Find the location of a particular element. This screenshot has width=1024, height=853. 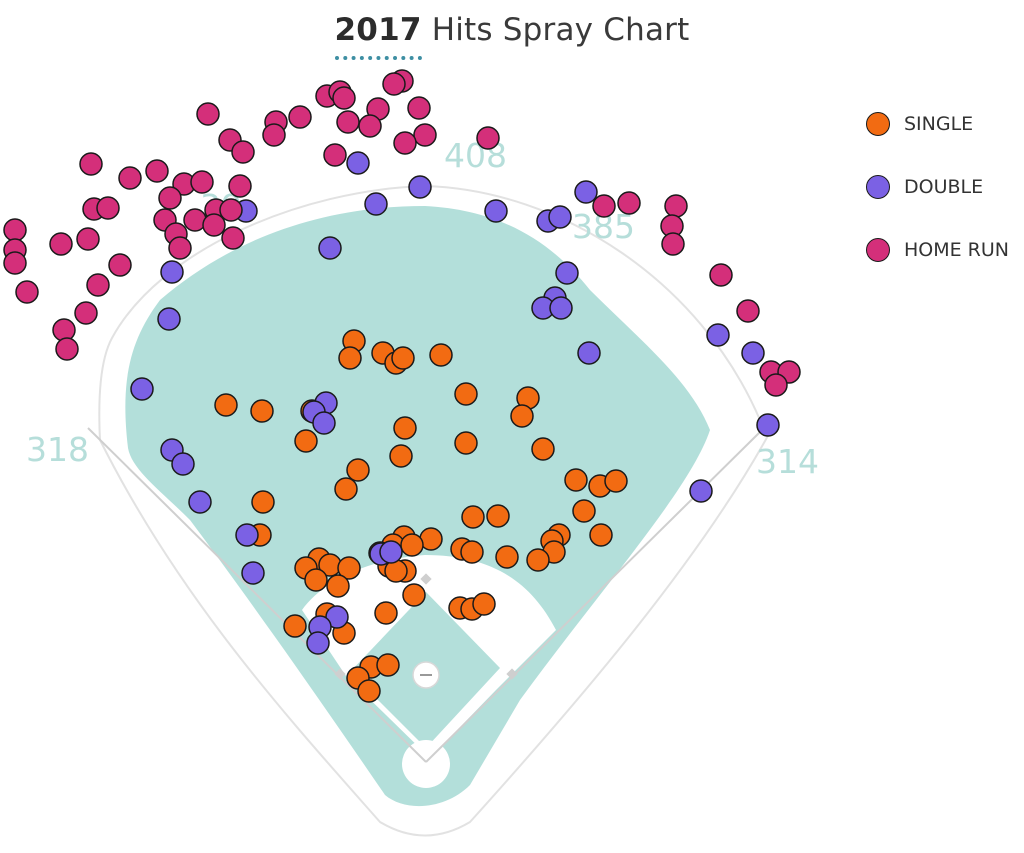

legend-item-double: DOUBLE is located at coordinates (937, 186).